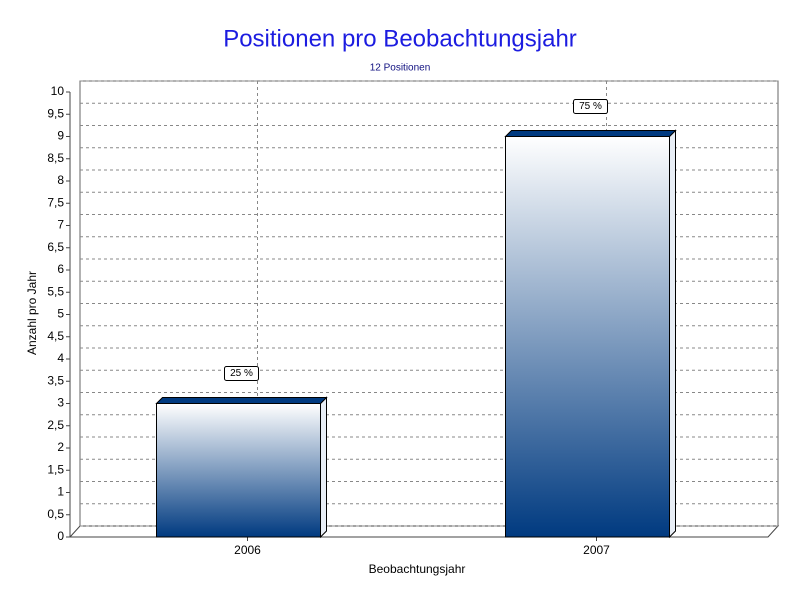 Image resolution: width=800 pixels, height=600 pixels. Describe the element at coordinates (60, 225) in the screenshot. I see `y-tick-label: 7` at that location.